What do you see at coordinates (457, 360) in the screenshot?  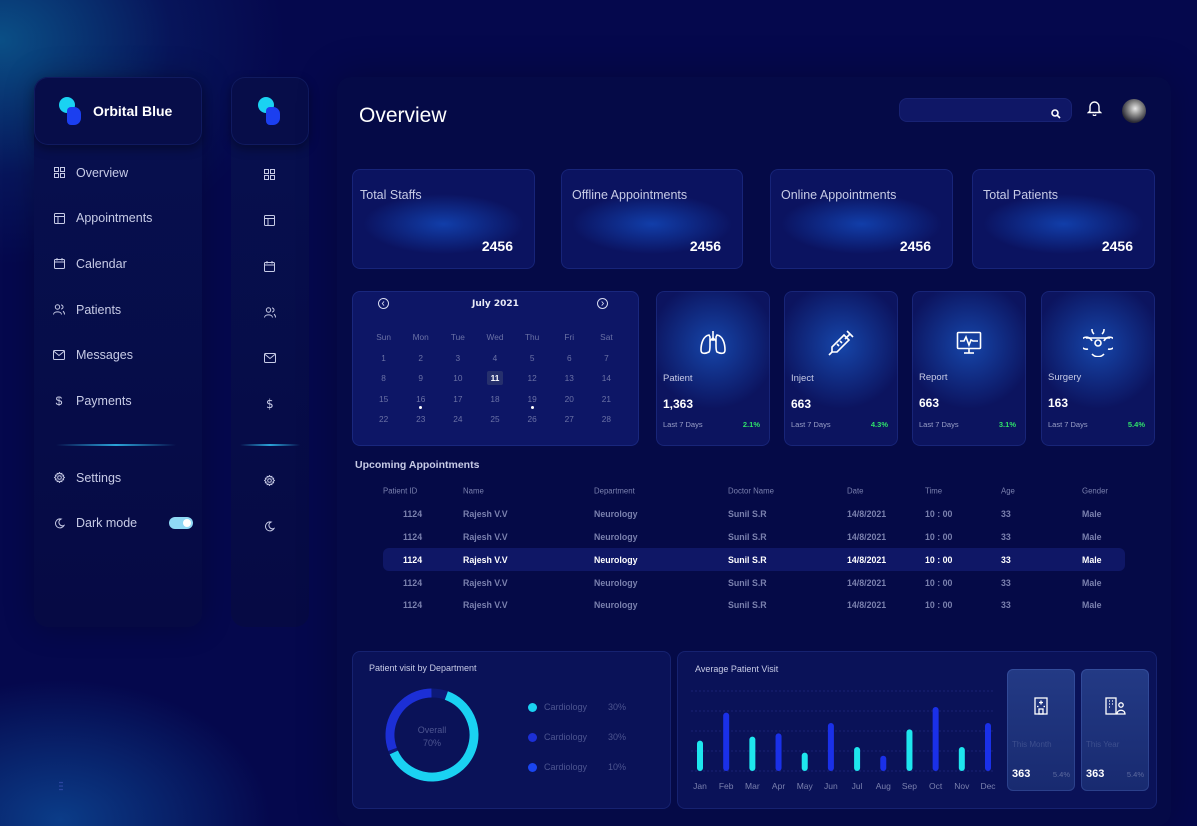 I see `calendar-day: 3` at bounding box center [457, 360].